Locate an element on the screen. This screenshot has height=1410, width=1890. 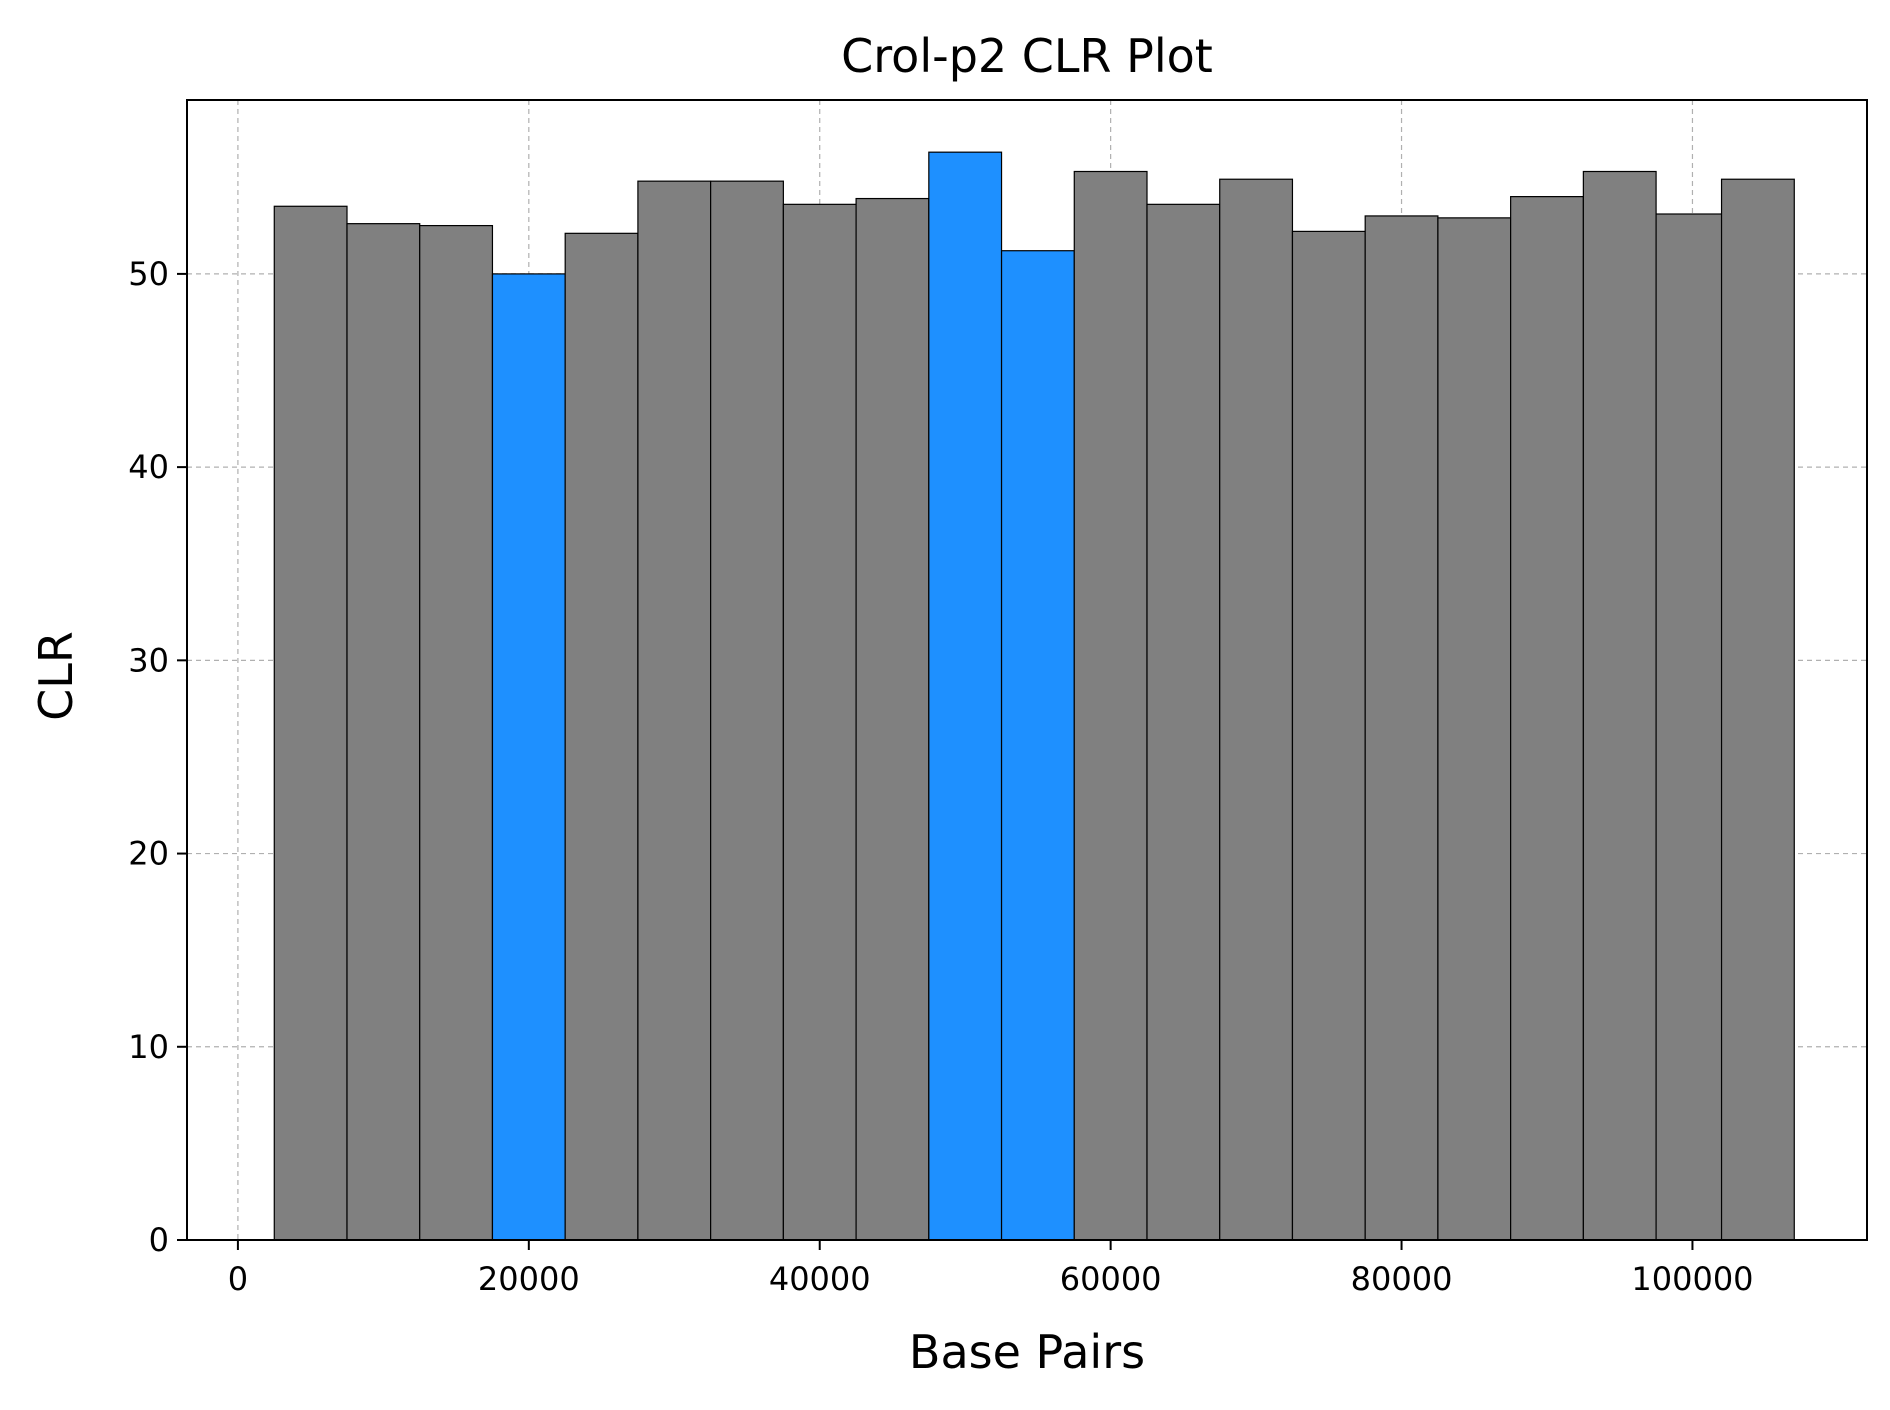
x-tick-label-80000: 80000 is located at coordinates (1402, 1279).